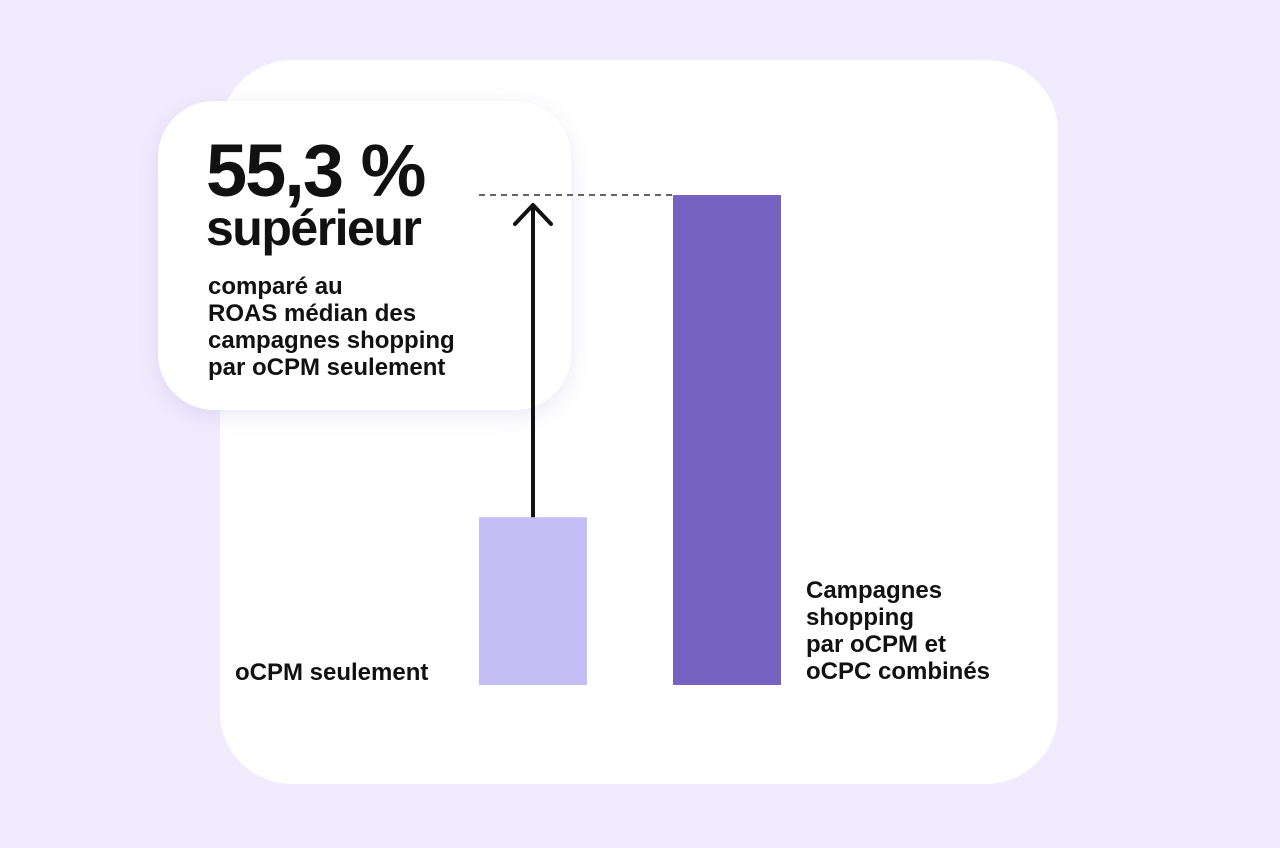  What do you see at coordinates (327, 367) in the screenshot?
I see `callout-description-line: par oCPM seulement` at bounding box center [327, 367].